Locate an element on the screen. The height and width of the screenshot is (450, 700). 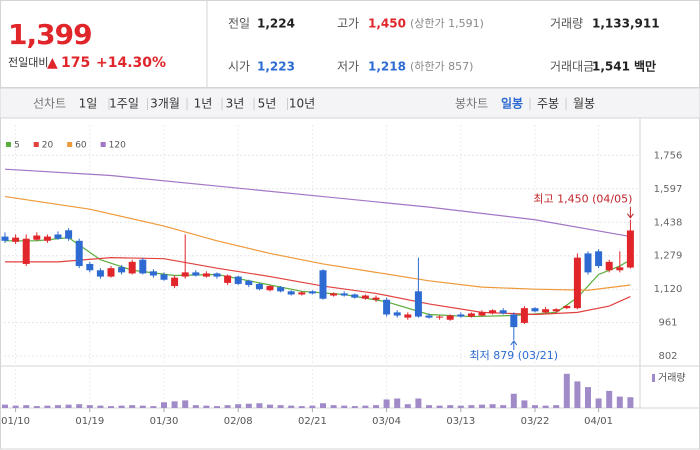
range-tab: 1년 is located at coordinates (203, 104).